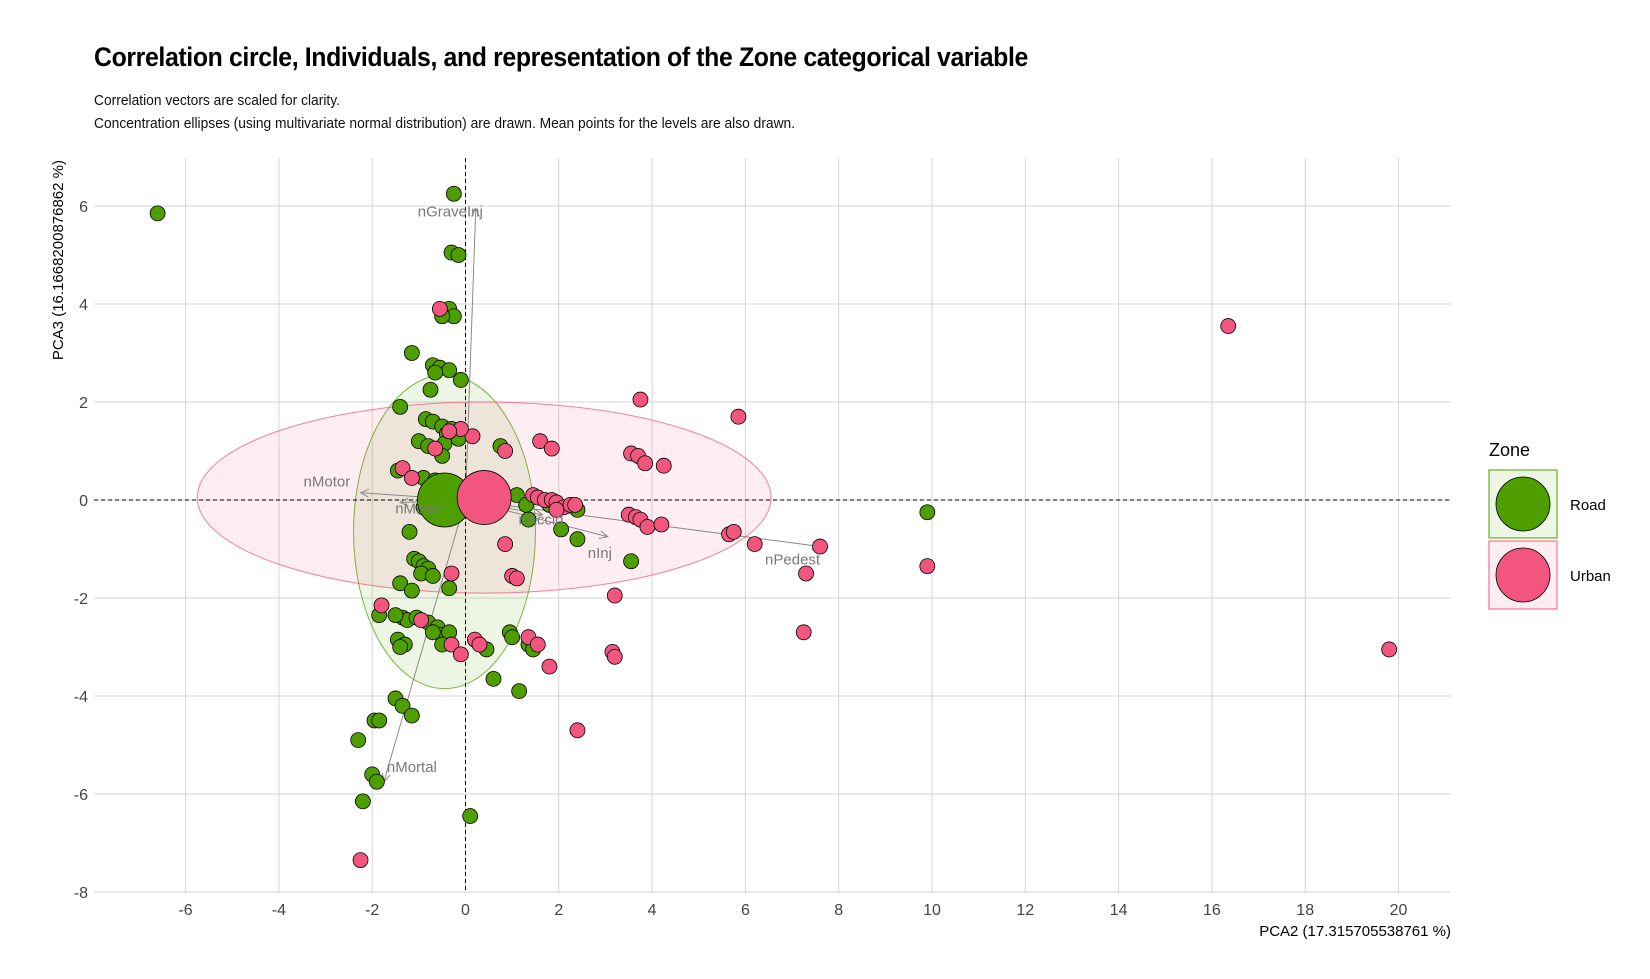 The image size is (1650, 979). I want to click on y-tick-label: -2, so click(81, 599).